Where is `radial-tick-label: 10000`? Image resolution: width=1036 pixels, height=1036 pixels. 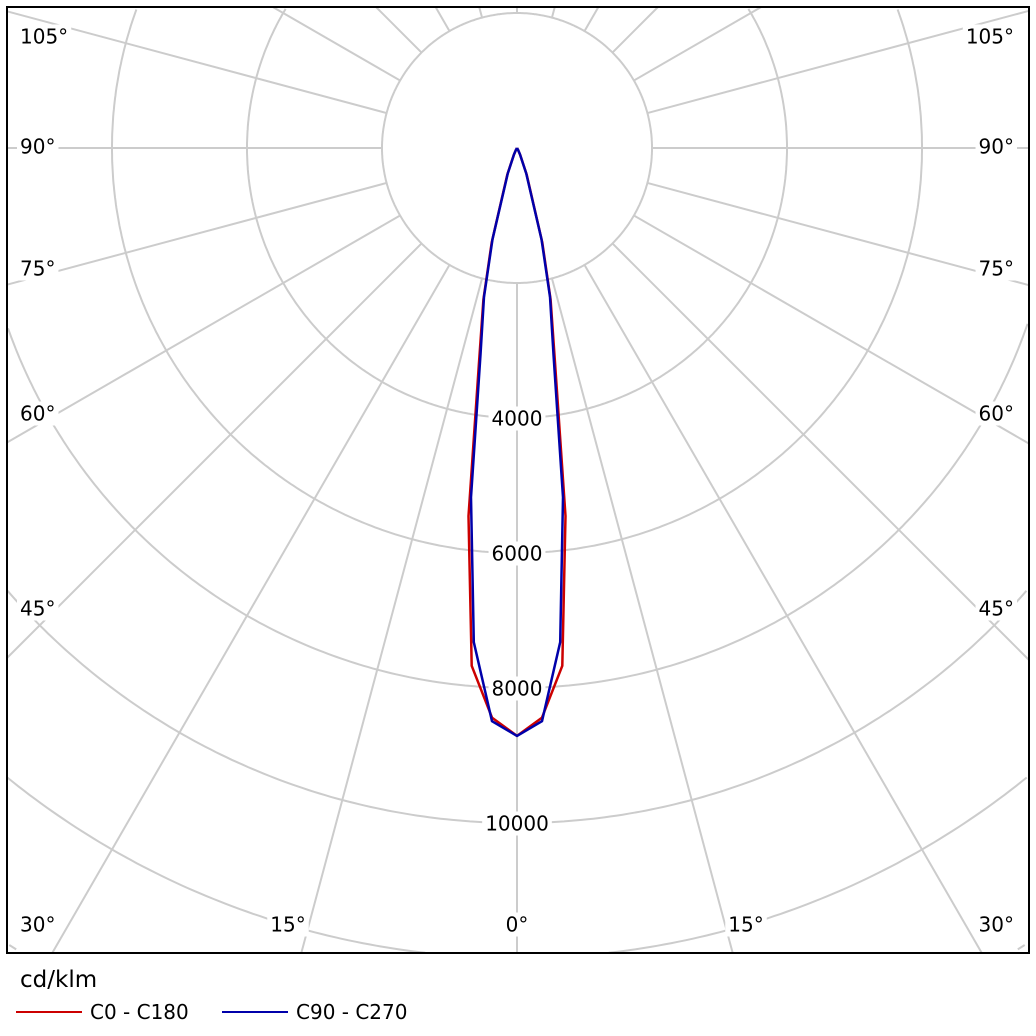
radial-tick-label: 10000 is located at coordinates (517, 824).